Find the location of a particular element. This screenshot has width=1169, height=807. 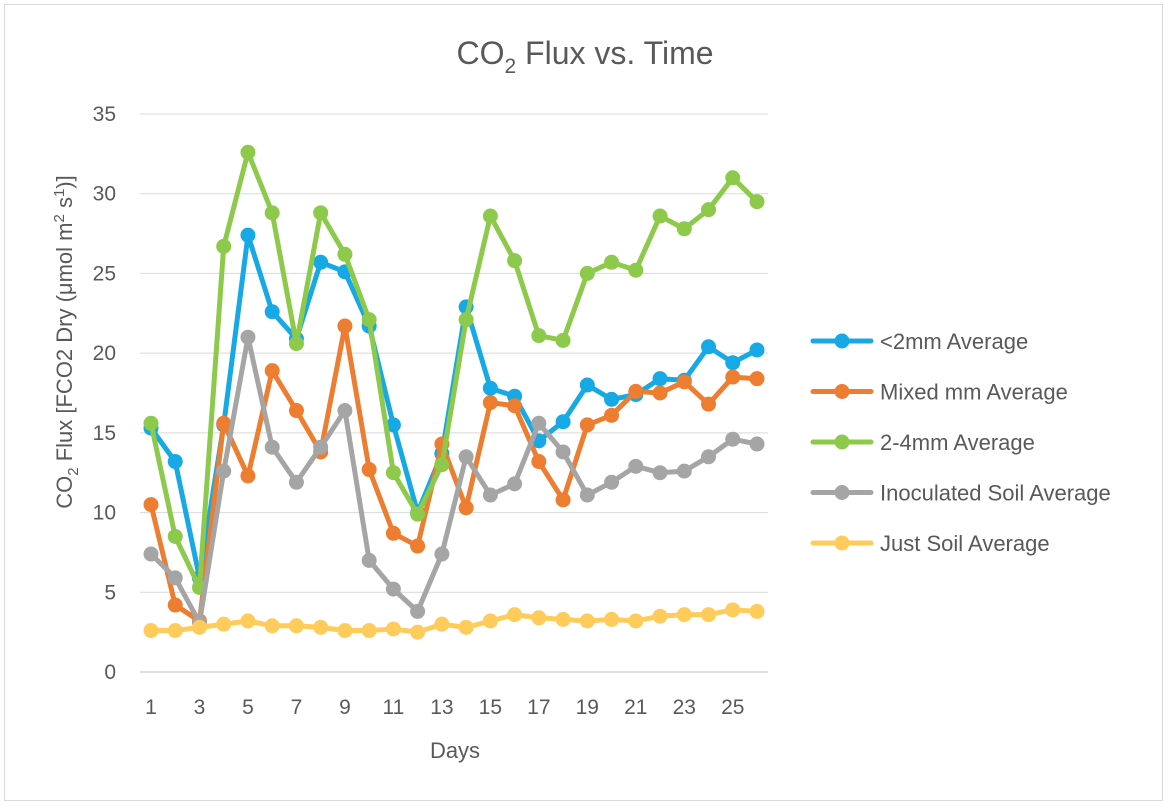

chart-title: CO2 Flux vs. Time is located at coordinates (584, 56).